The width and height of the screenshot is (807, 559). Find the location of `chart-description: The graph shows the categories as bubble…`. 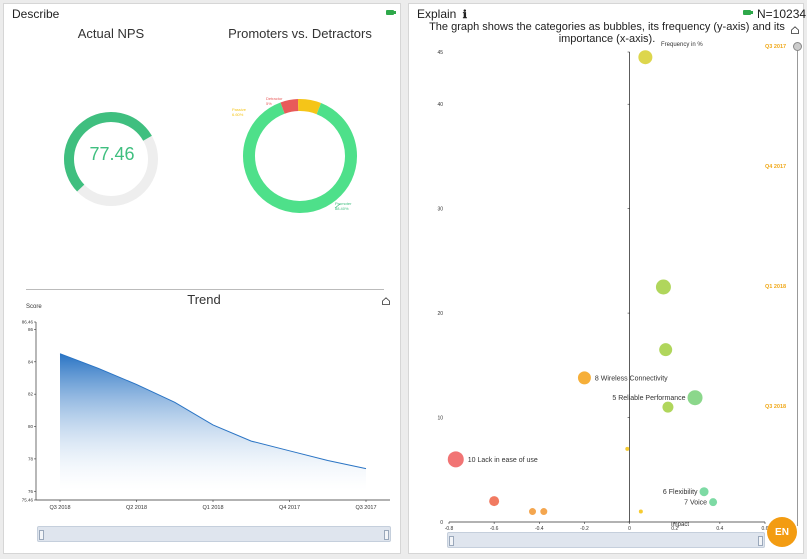

chart-description: The graph shows the categories as bubble… is located at coordinates (607, 33).